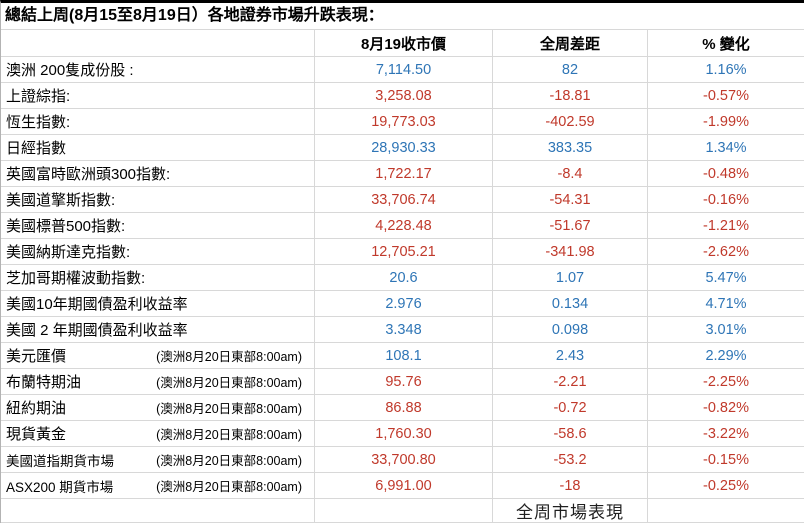  I want to click on close-price-cell: 7,114.50, so click(404, 69).